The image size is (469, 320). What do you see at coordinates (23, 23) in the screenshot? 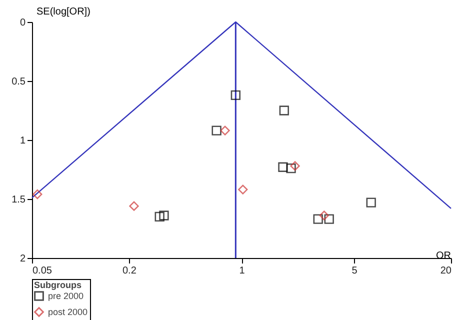
I see `y-tick-label: 0` at bounding box center [23, 23].